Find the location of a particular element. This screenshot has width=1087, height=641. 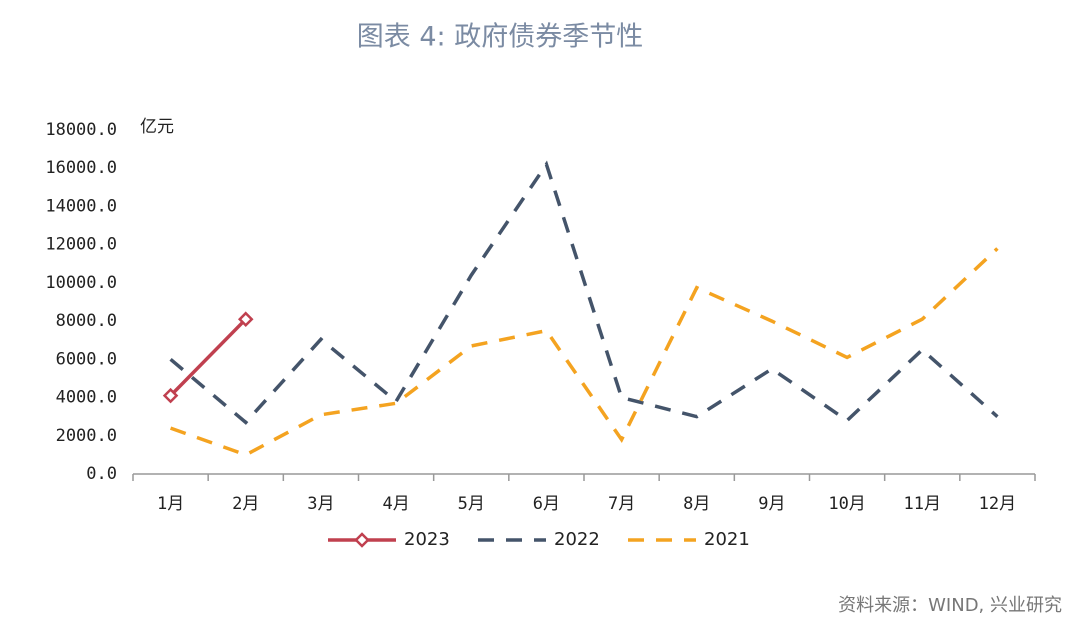

x-tick-label: 9月 is located at coordinates (771, 504).